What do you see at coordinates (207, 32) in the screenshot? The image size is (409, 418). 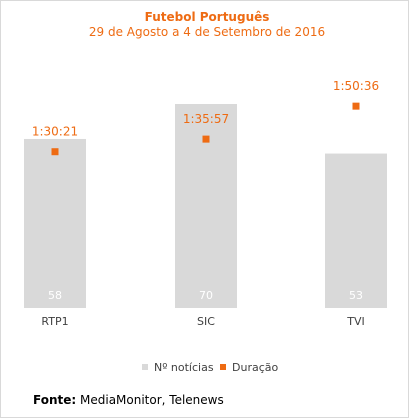 I see `chart-subtitle: 29 de Agosto a 4 de Setembro de 2016` at bounding box center [207, 32].